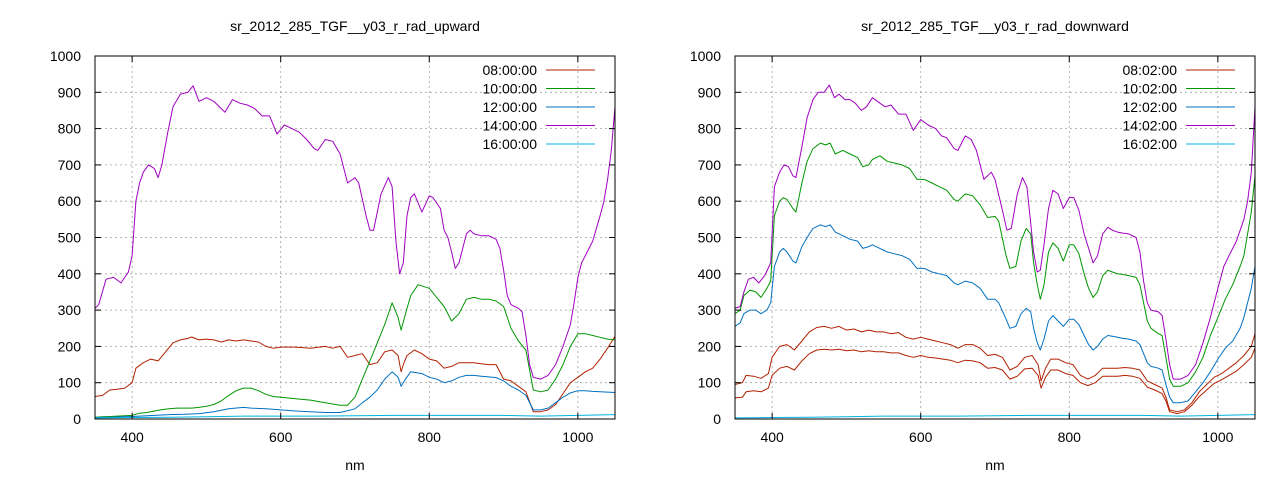 The image size is (1280, 485). What do you see at coordinates (1150, 144) in the screenshot?
I see `legend-label: 16:02:00` at bounding box center [1150, 144].